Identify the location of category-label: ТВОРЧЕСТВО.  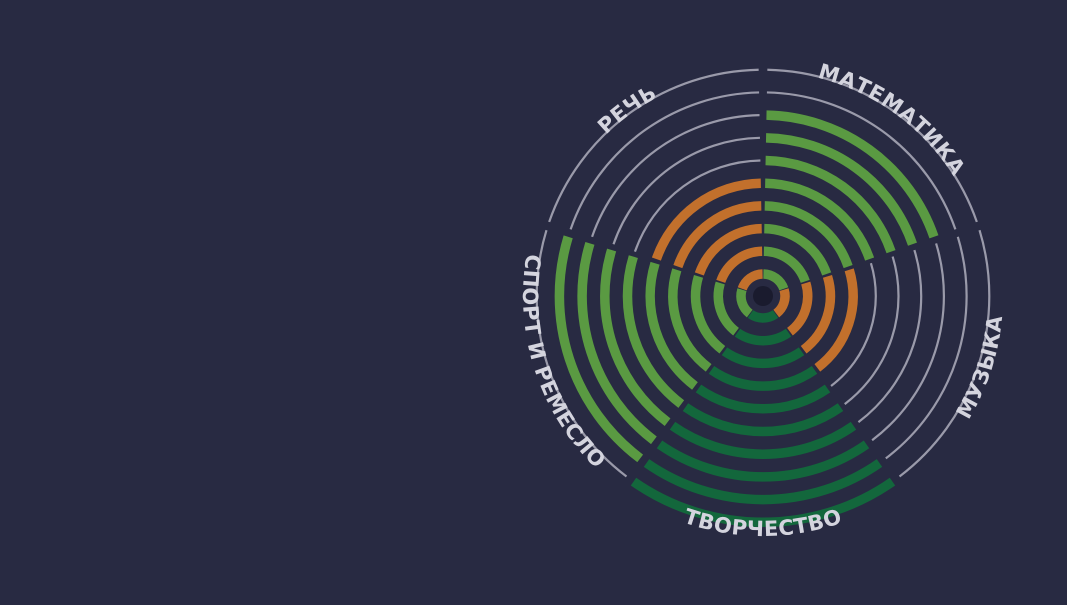
(763, 522).